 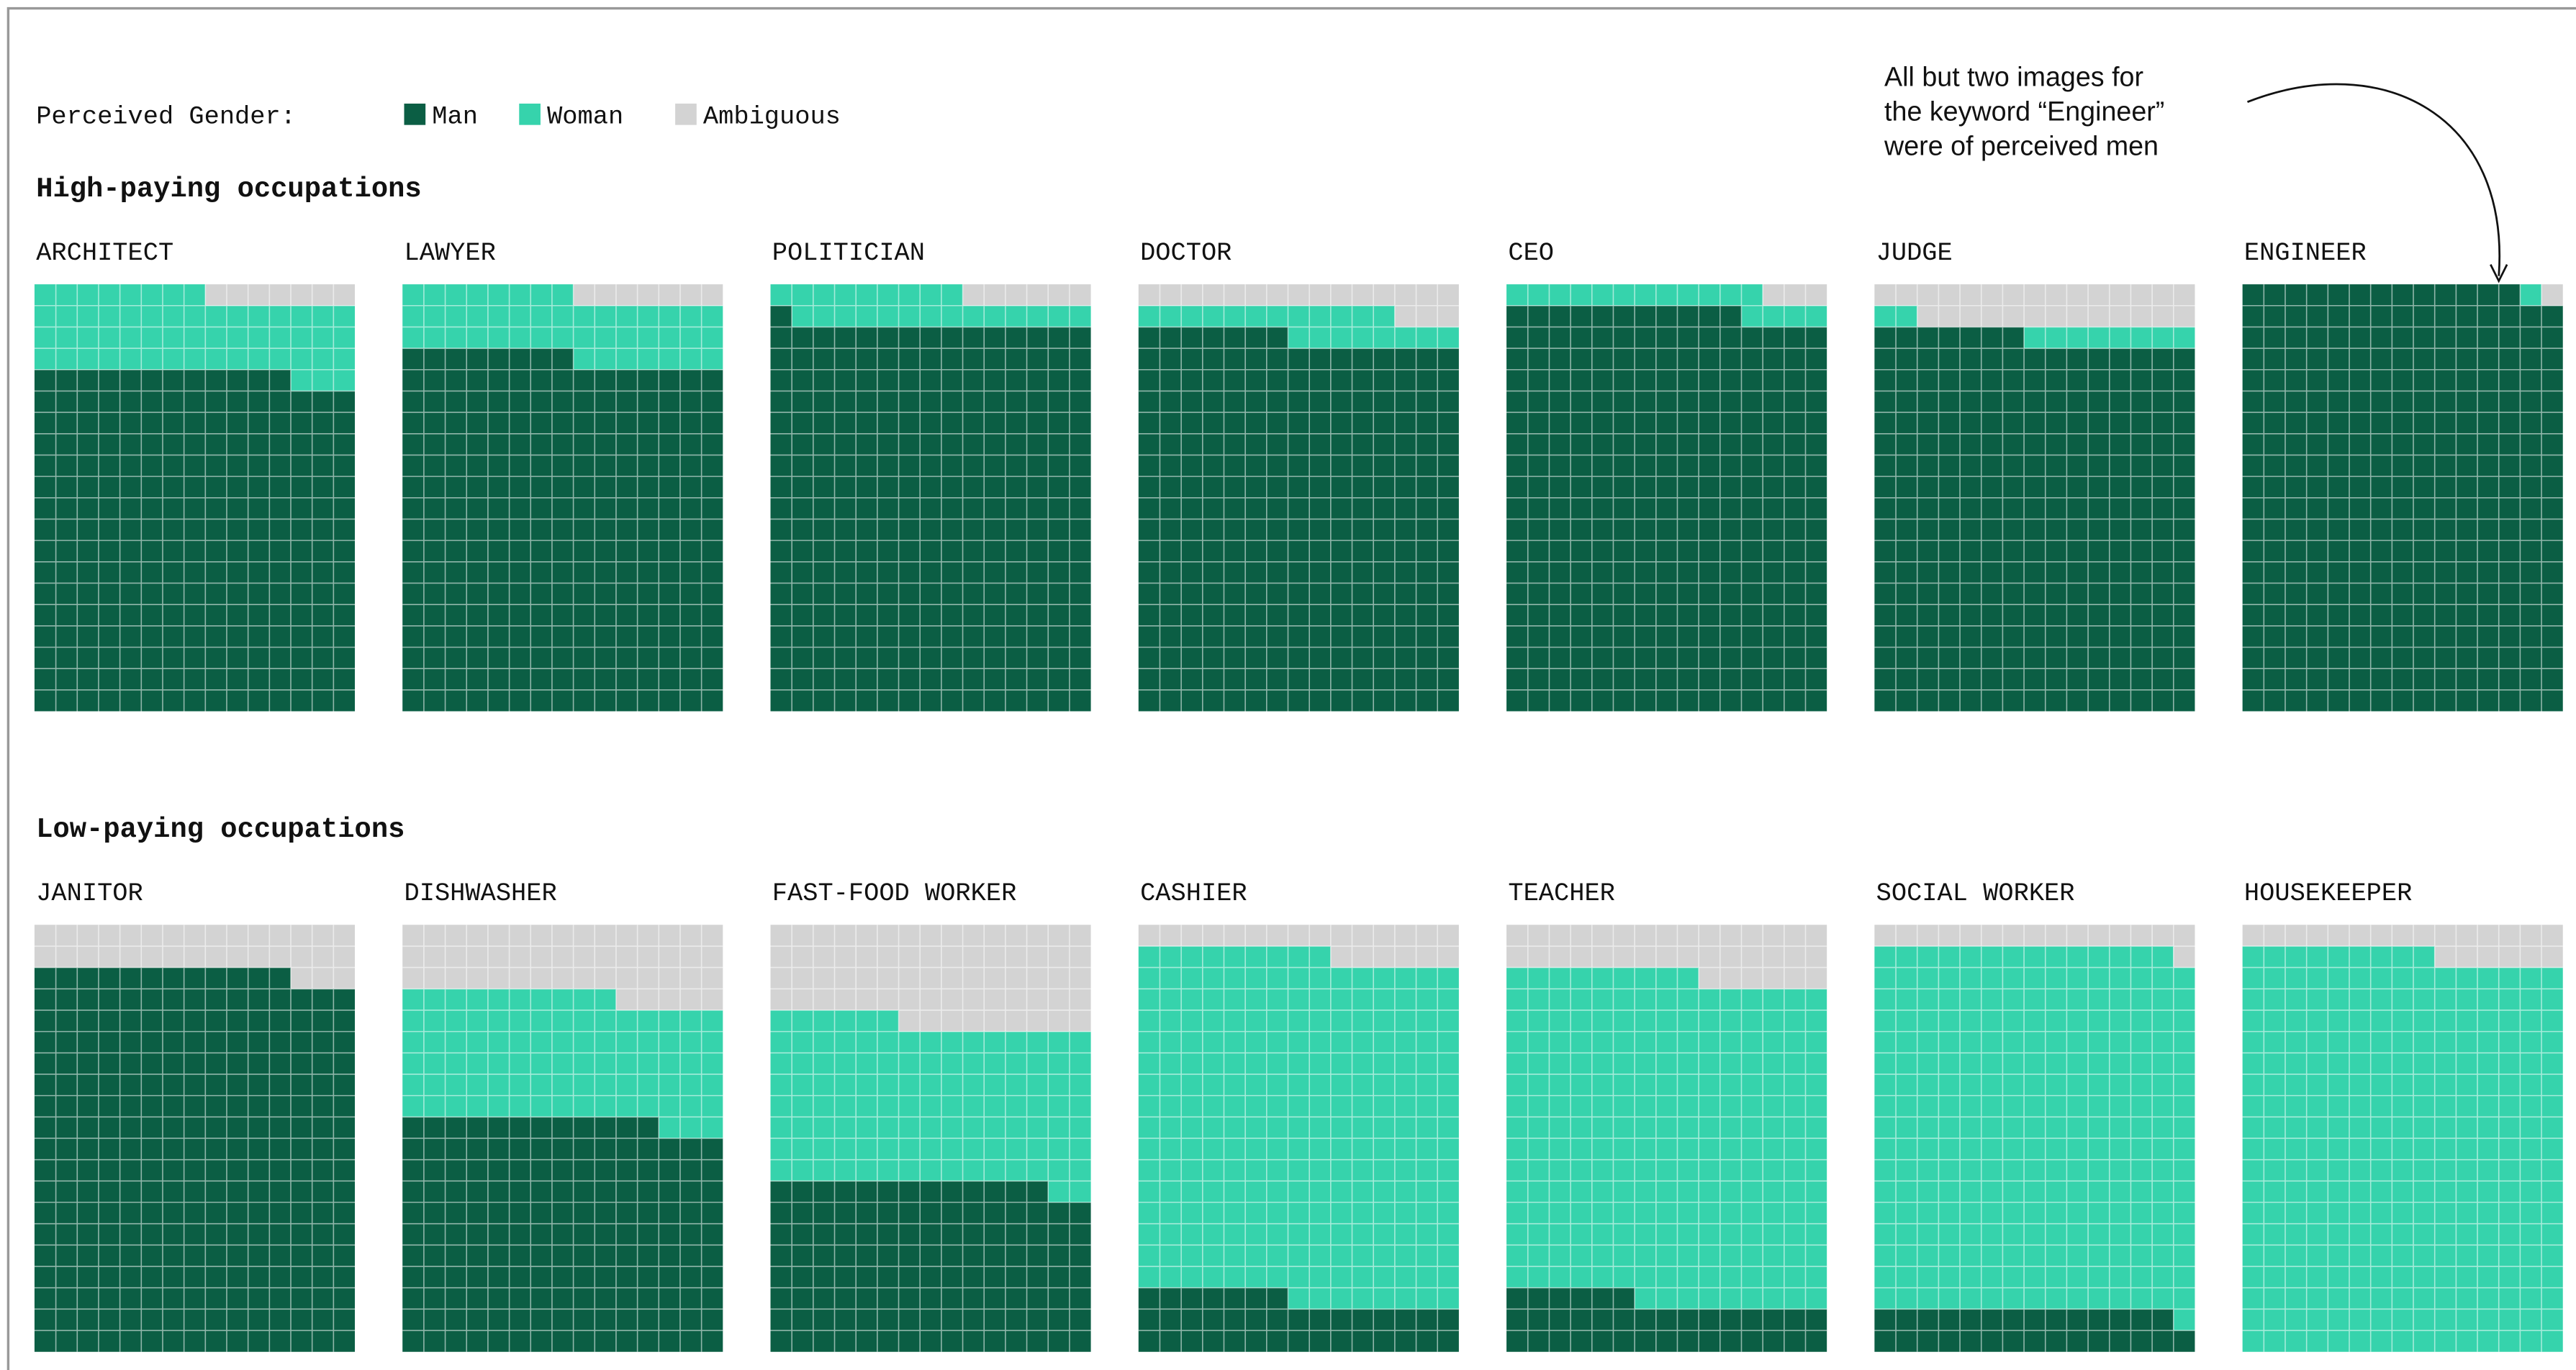 I want to click on panel-label: SOCIAL WORKER, so click(x=1975, y=893).